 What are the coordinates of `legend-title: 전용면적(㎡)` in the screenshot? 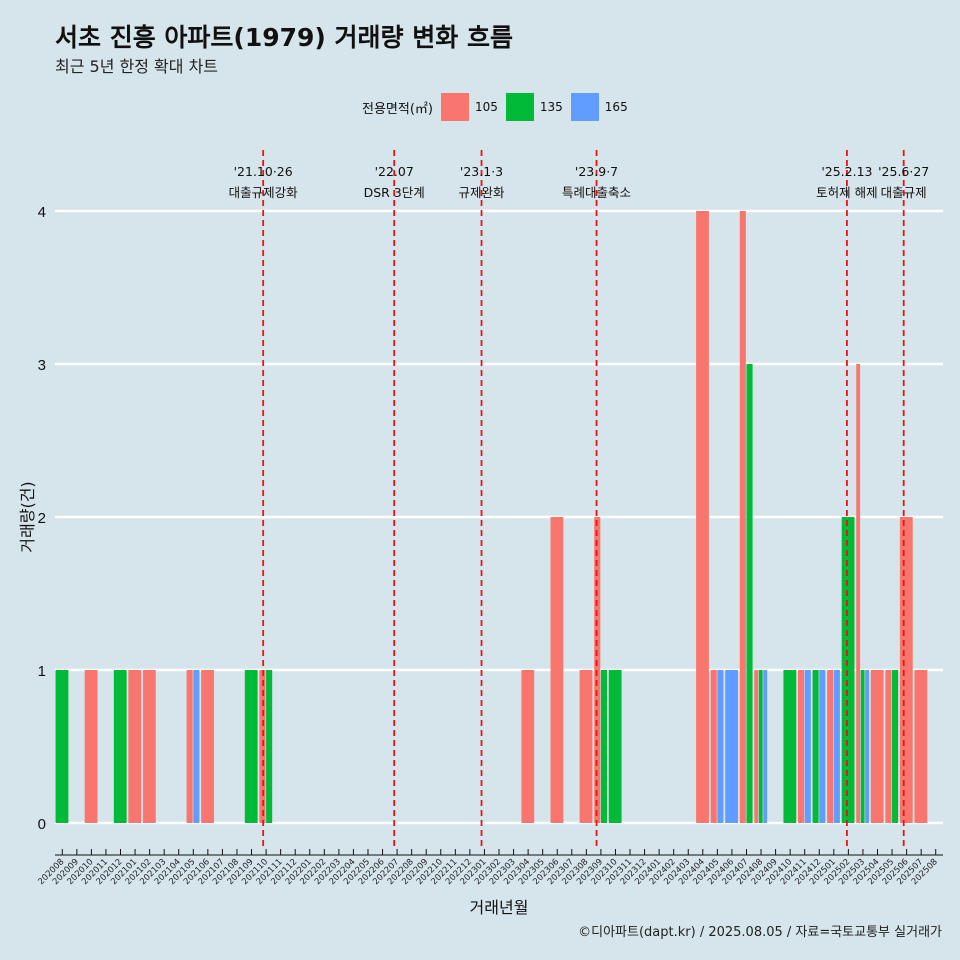 It's located at (397, 109).